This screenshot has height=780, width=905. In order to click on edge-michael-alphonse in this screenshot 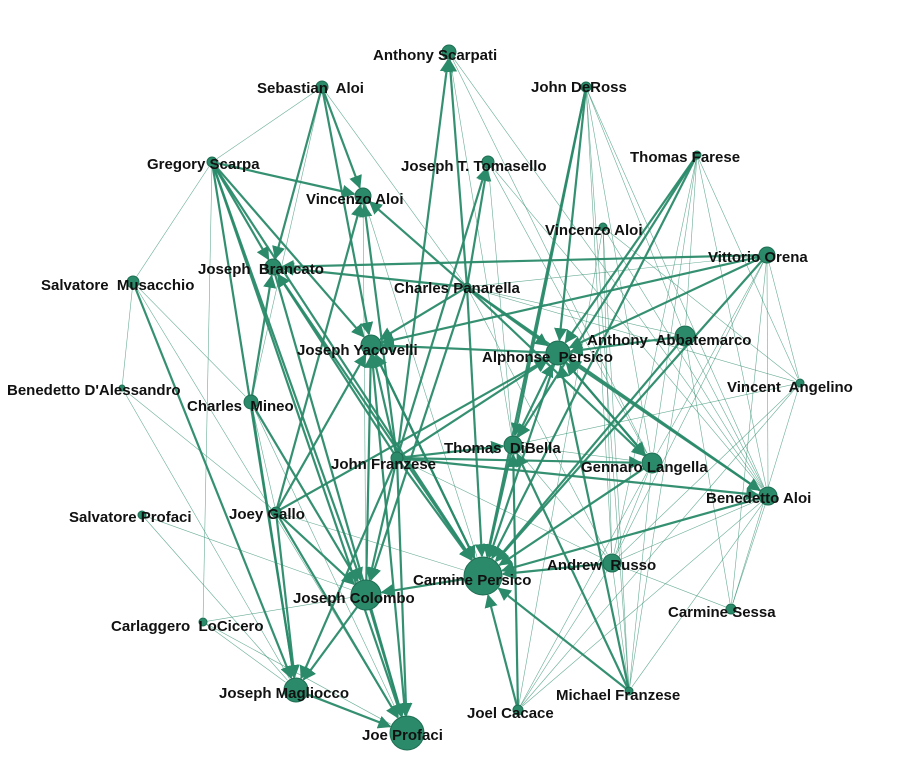, I will do `click(593, 526)`.